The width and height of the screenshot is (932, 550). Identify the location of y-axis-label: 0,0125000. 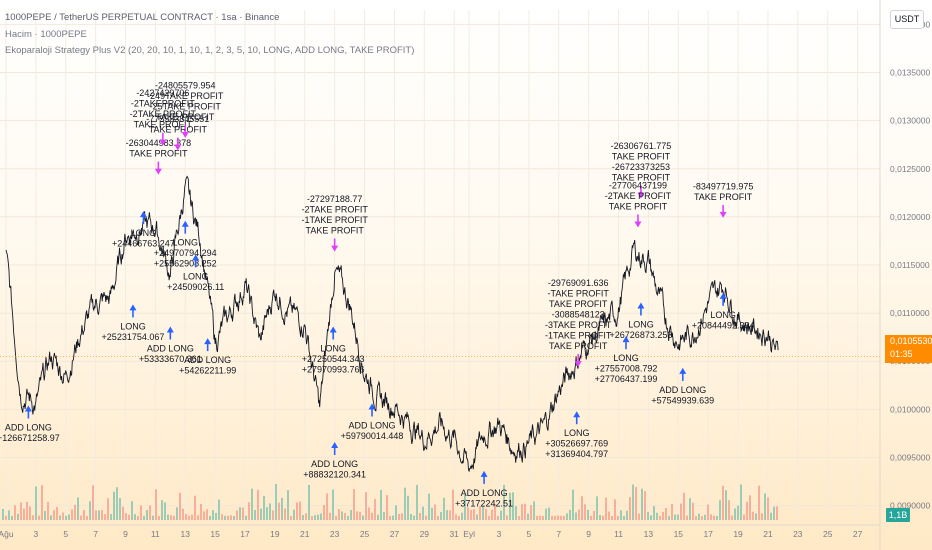
(910, 169).